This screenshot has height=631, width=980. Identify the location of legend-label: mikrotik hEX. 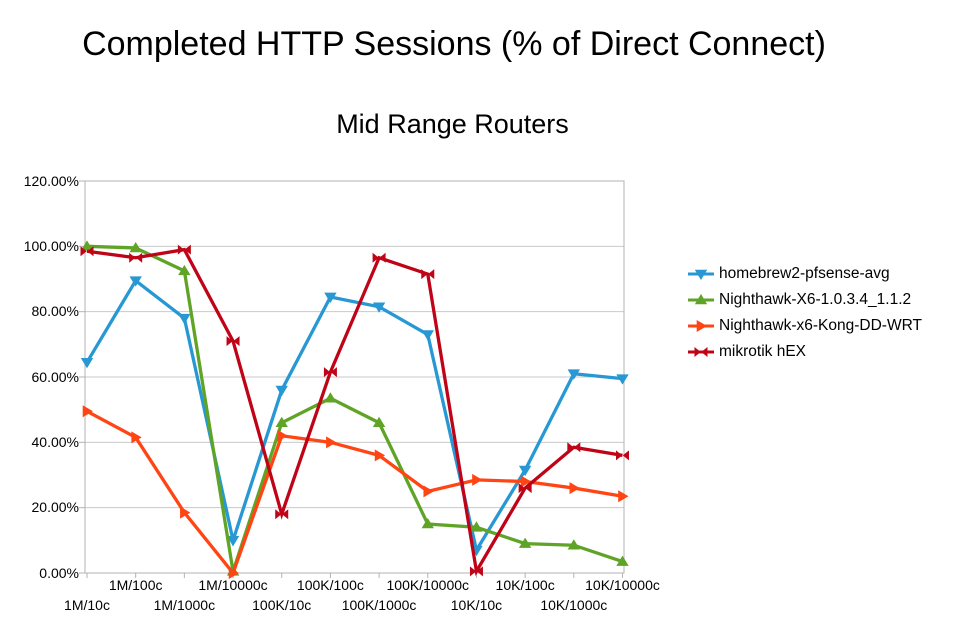
(762, 351).